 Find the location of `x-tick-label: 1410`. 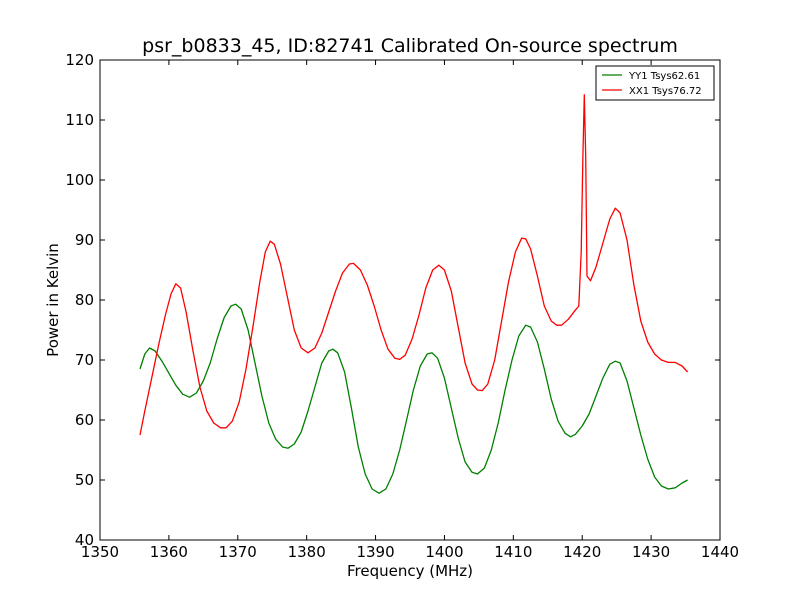

x-tick-label: 1410 is located at coordinates (513, 552).